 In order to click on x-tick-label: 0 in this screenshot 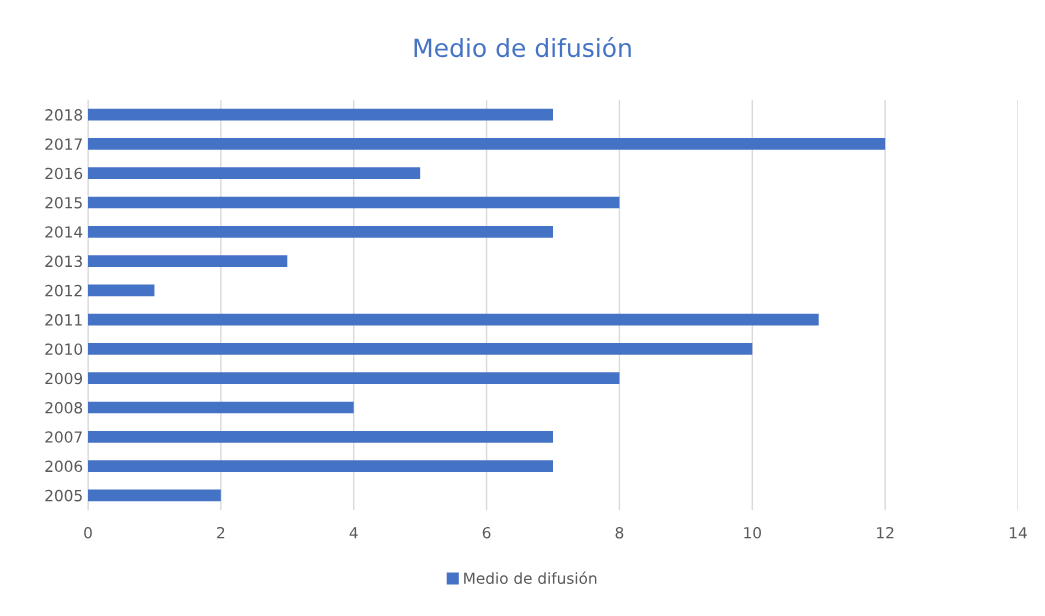, I will do `click(88, 532)`.